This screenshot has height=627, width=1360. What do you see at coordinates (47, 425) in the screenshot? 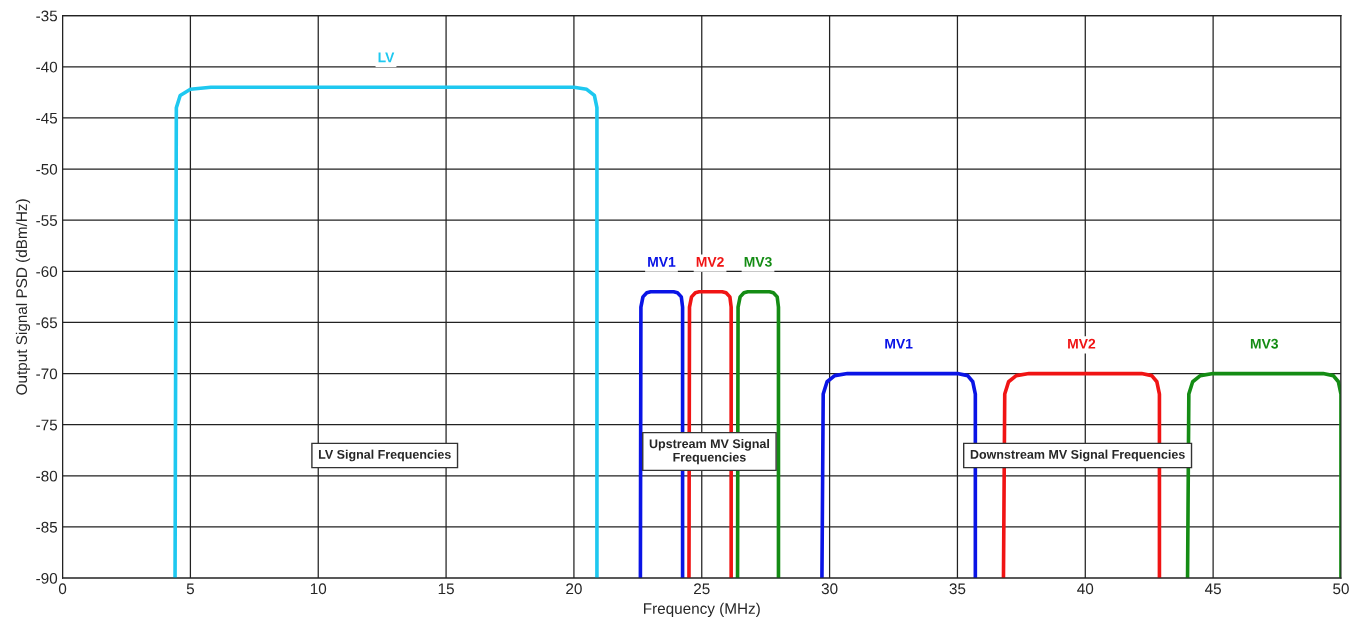
I see `y-tick-label: -75` at bounding box center [47, 425].